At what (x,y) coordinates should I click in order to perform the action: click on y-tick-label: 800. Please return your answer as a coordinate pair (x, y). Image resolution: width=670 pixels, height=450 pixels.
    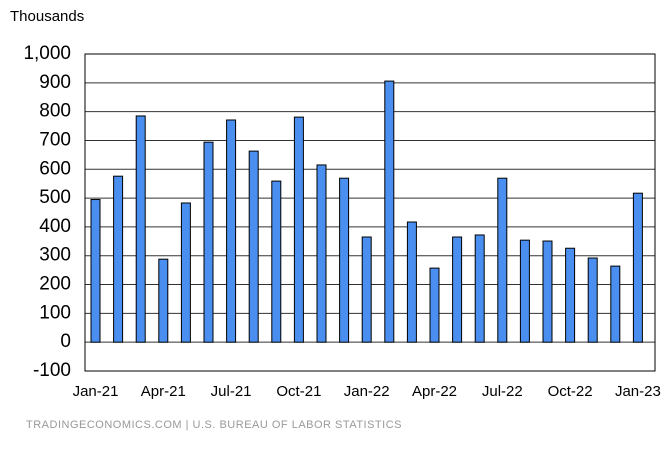
    Looking at the image, I should click on (55, 111).